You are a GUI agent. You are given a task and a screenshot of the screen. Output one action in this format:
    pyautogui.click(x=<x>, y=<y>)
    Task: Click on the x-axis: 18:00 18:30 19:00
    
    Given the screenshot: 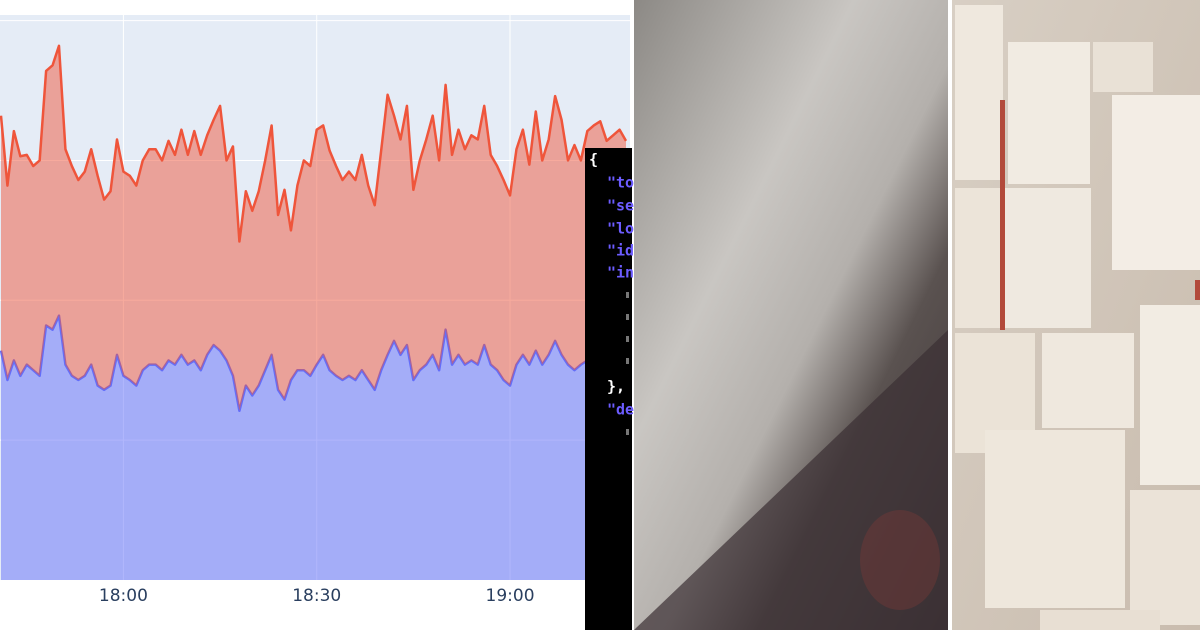 What is the action you would take?
    pyautogui.click(x=317, y=596)
    